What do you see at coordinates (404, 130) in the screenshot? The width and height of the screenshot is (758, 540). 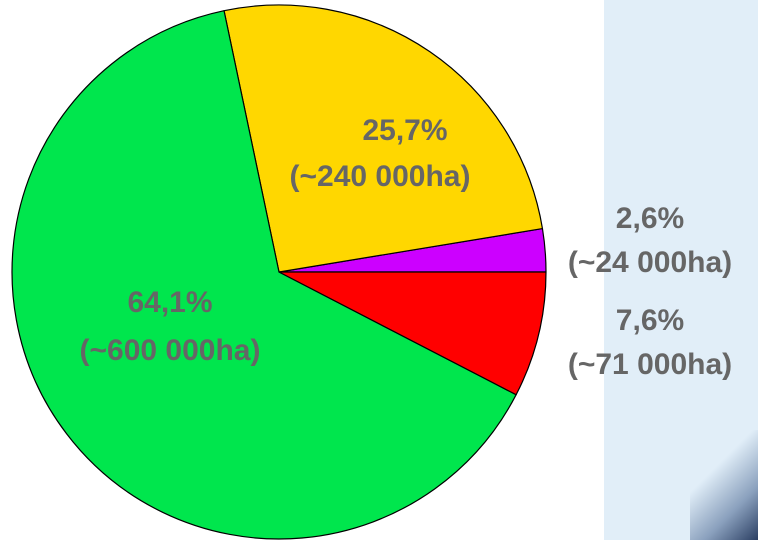 I see `slice-label-yellow-percent: 25,7%` at bounding box center [404, 130].